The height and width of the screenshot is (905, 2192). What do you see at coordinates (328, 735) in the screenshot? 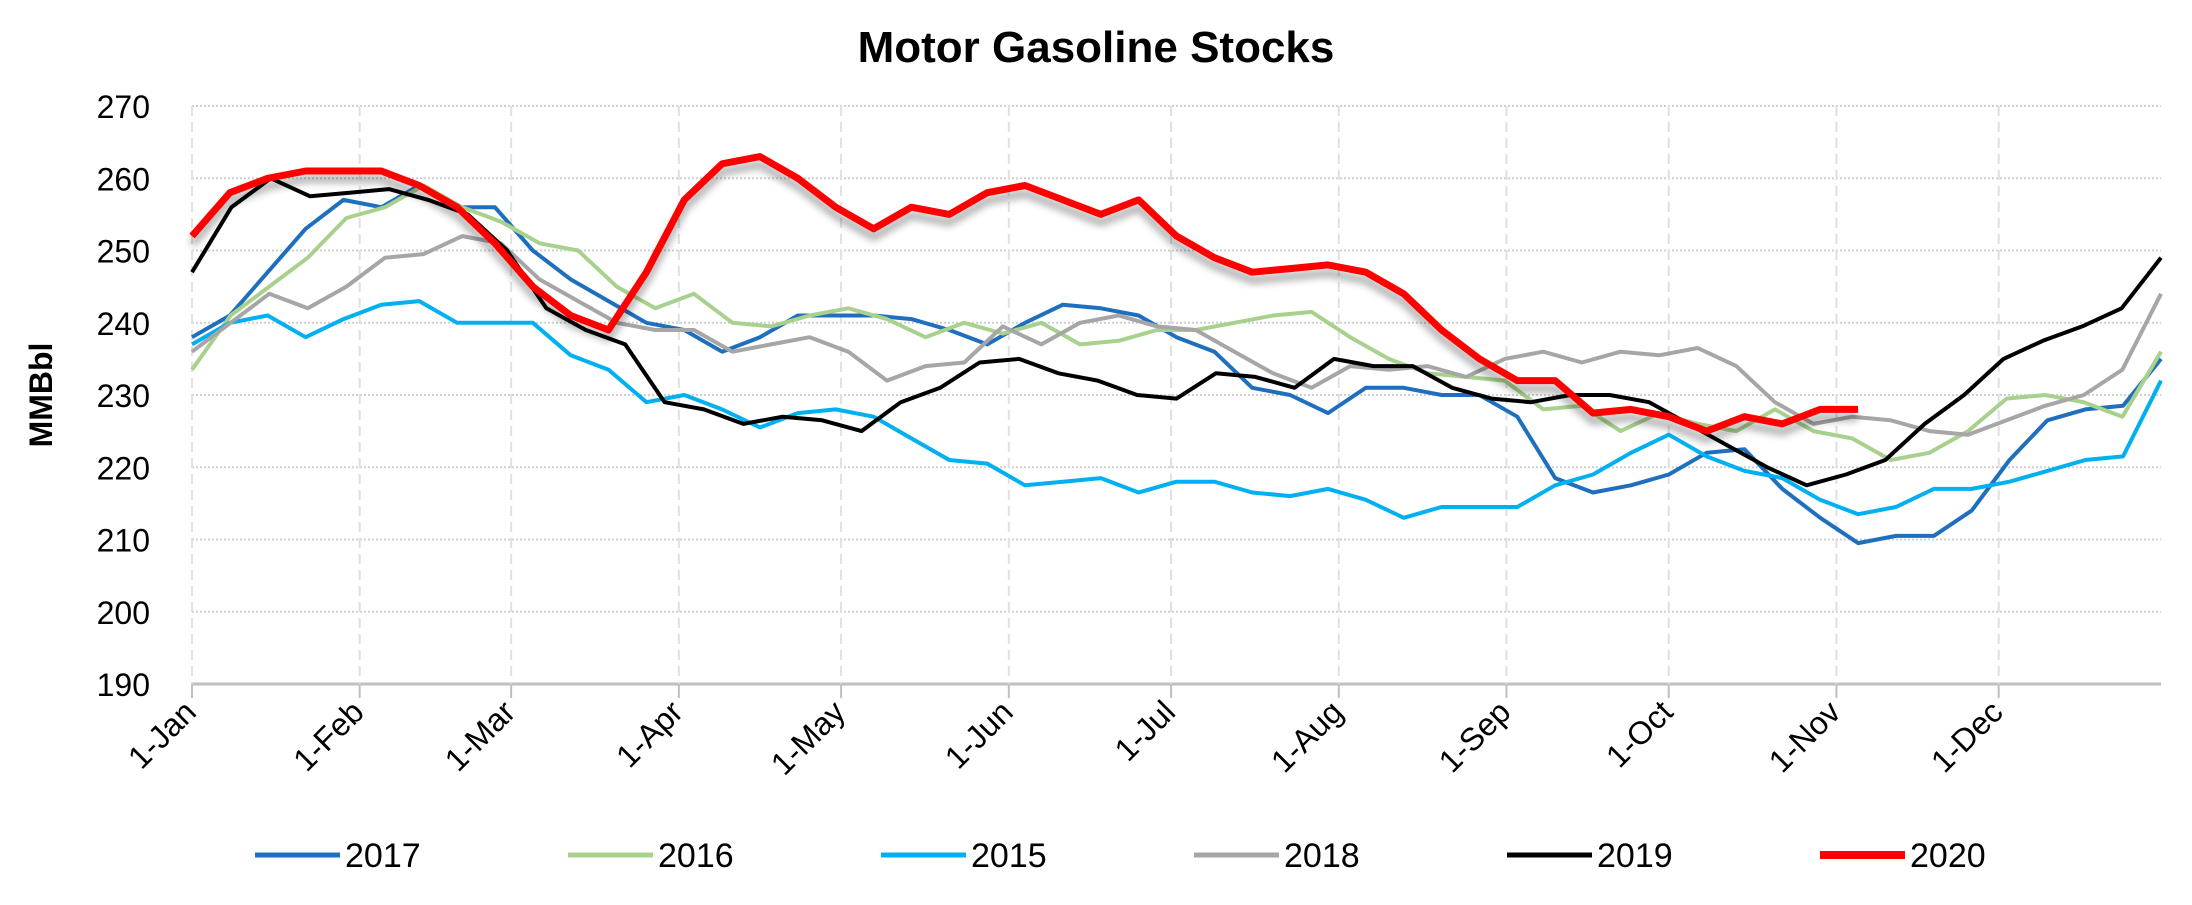
I see `x-tick-label: 1-Feb` at bounding box center [328, 735].